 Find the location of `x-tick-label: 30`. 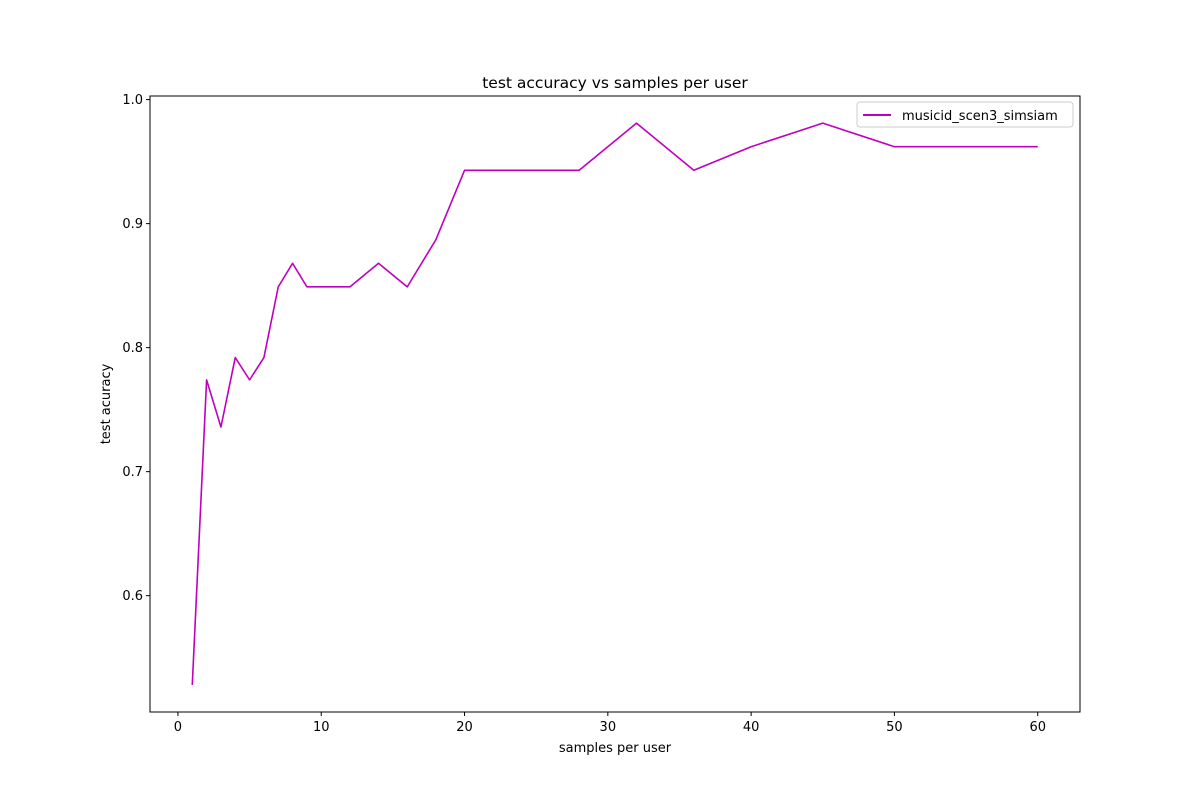

x-tick-label: 30 is located at coordinates (608, 727).